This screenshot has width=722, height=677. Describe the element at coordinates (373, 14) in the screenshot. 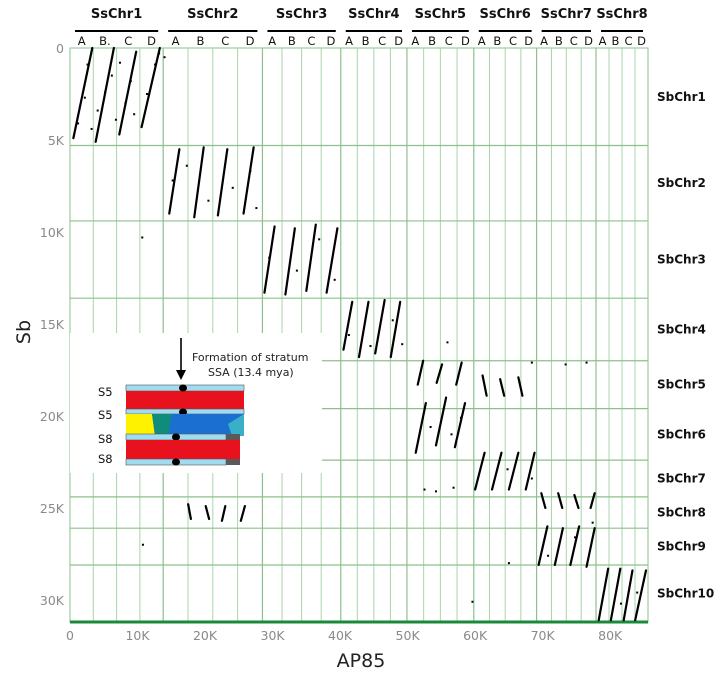

I see `column-group-label: SsChr4` at that location.